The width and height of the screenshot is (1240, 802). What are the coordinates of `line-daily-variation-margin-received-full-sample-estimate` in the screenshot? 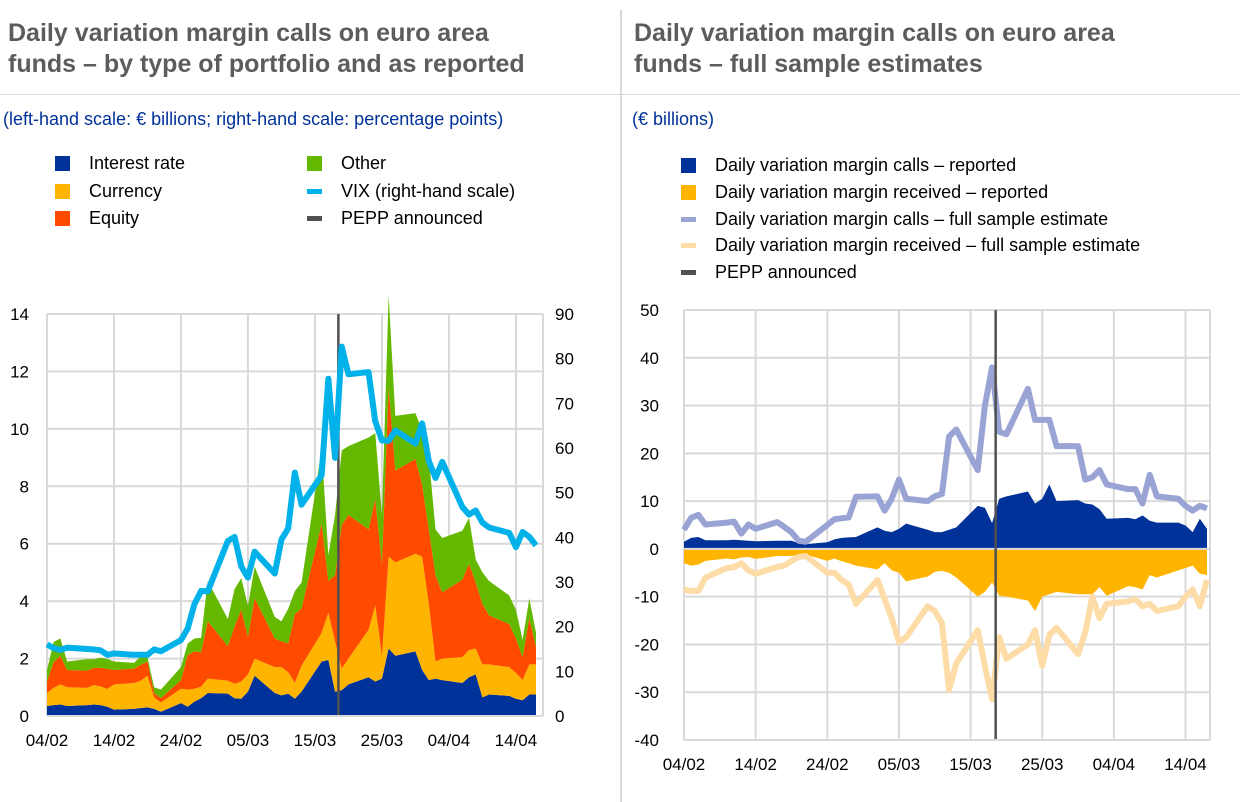 It's located at (946, 628).